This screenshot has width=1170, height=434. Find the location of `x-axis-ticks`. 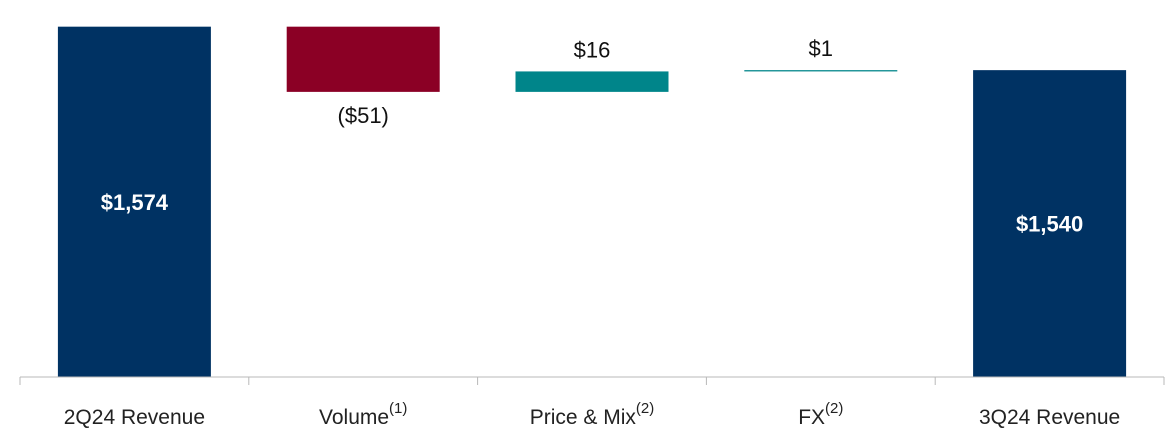

x-axis-ticks is located at coordinates (592, 381).